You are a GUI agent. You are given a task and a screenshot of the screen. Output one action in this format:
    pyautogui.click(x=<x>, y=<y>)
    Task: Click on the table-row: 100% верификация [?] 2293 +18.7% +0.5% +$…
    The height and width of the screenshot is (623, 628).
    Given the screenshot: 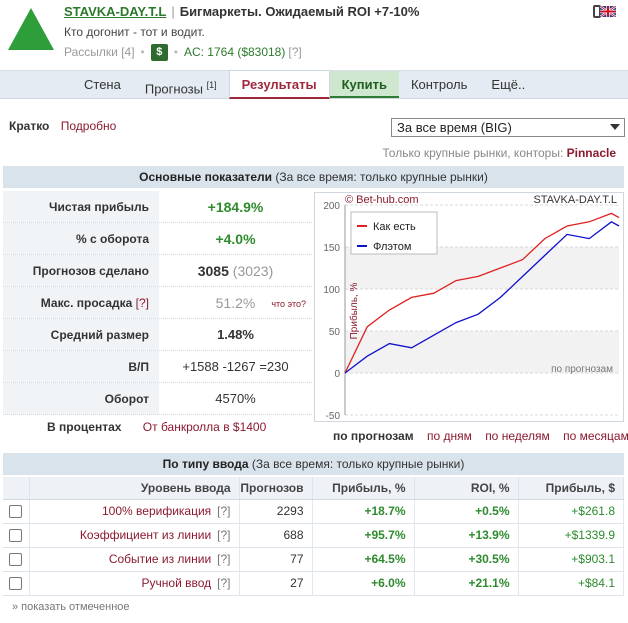 What is the action you would take?
    pyautogui.click(x=313, y=511)
    